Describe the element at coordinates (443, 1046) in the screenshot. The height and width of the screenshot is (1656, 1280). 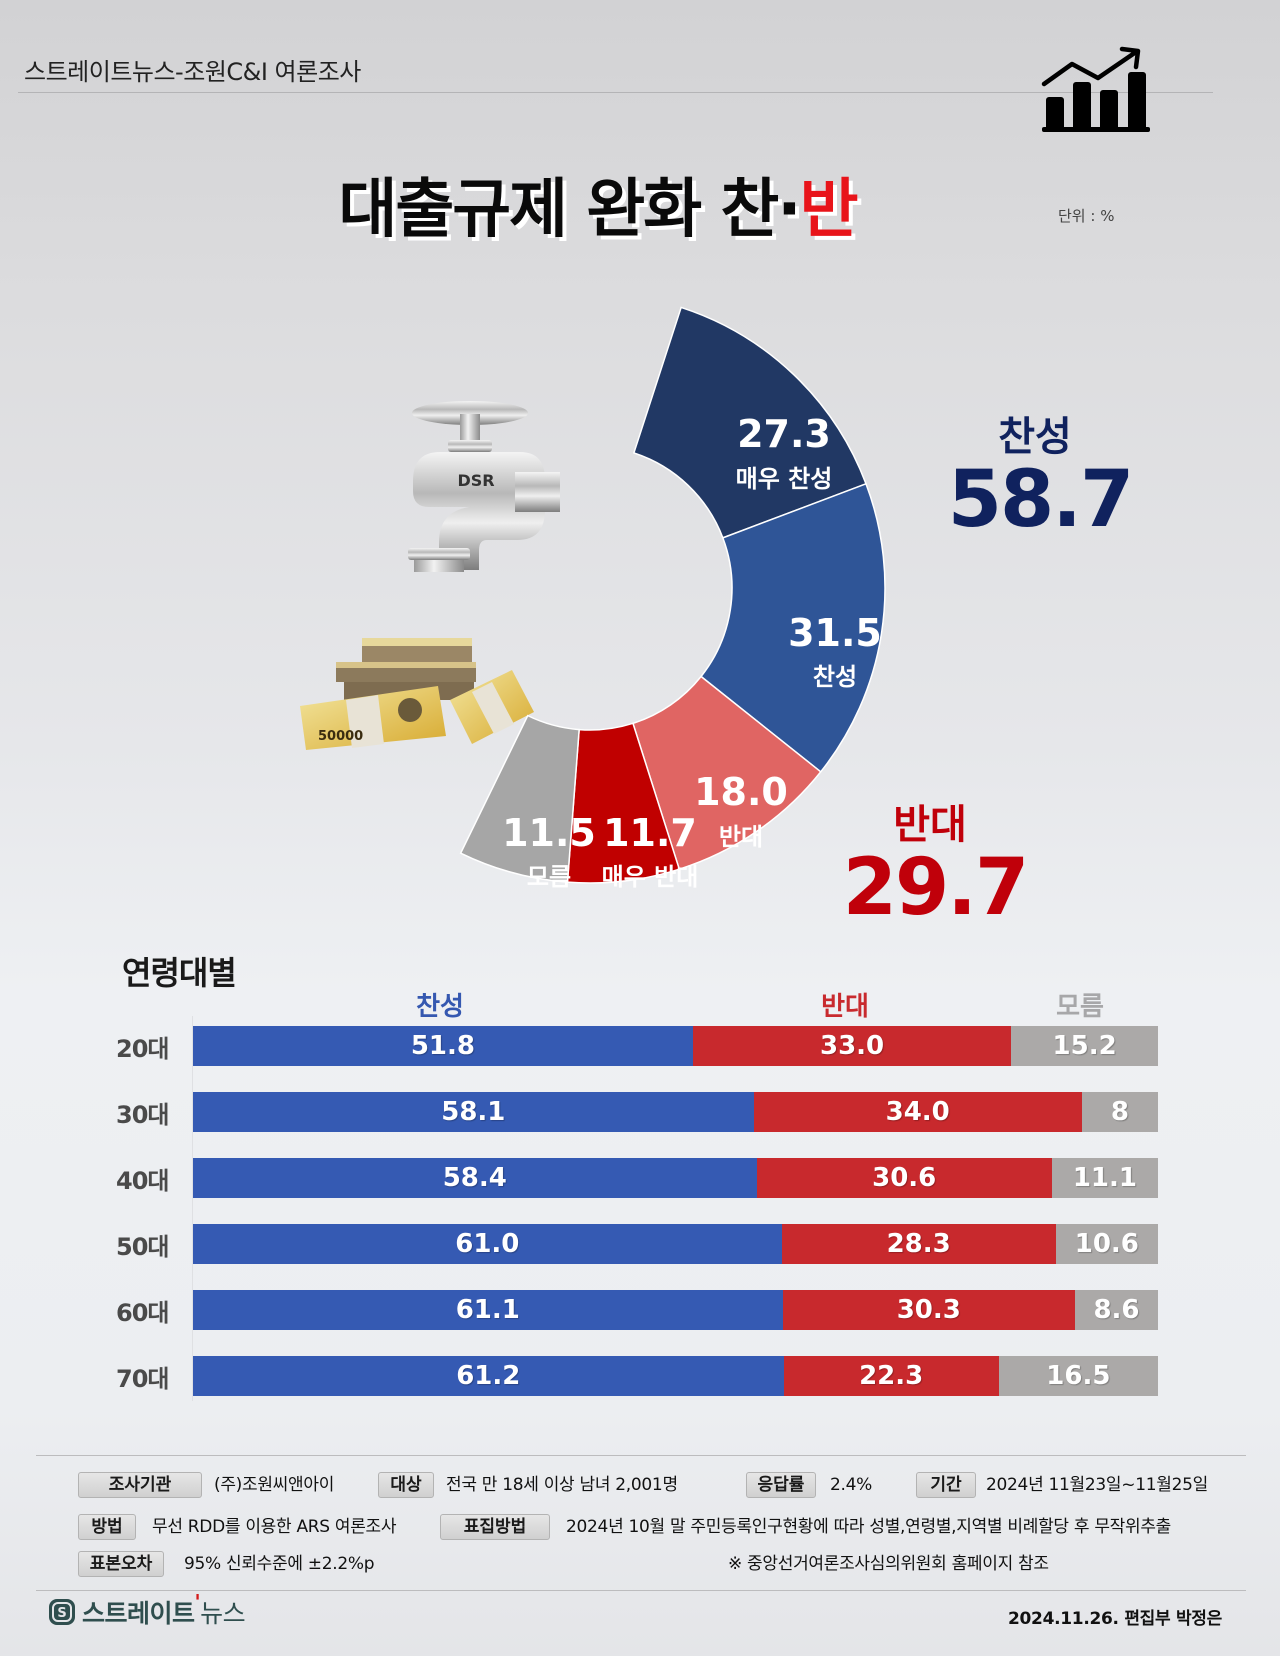
I see `bar-for: 51.8` at that location.